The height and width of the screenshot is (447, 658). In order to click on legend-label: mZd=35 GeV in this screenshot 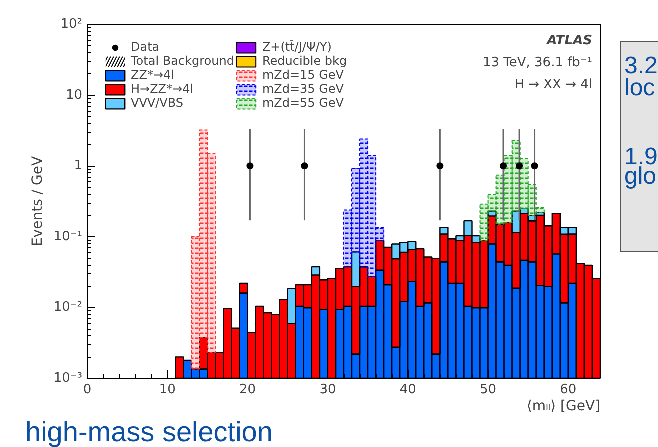, I will do `click(303, 89)`.